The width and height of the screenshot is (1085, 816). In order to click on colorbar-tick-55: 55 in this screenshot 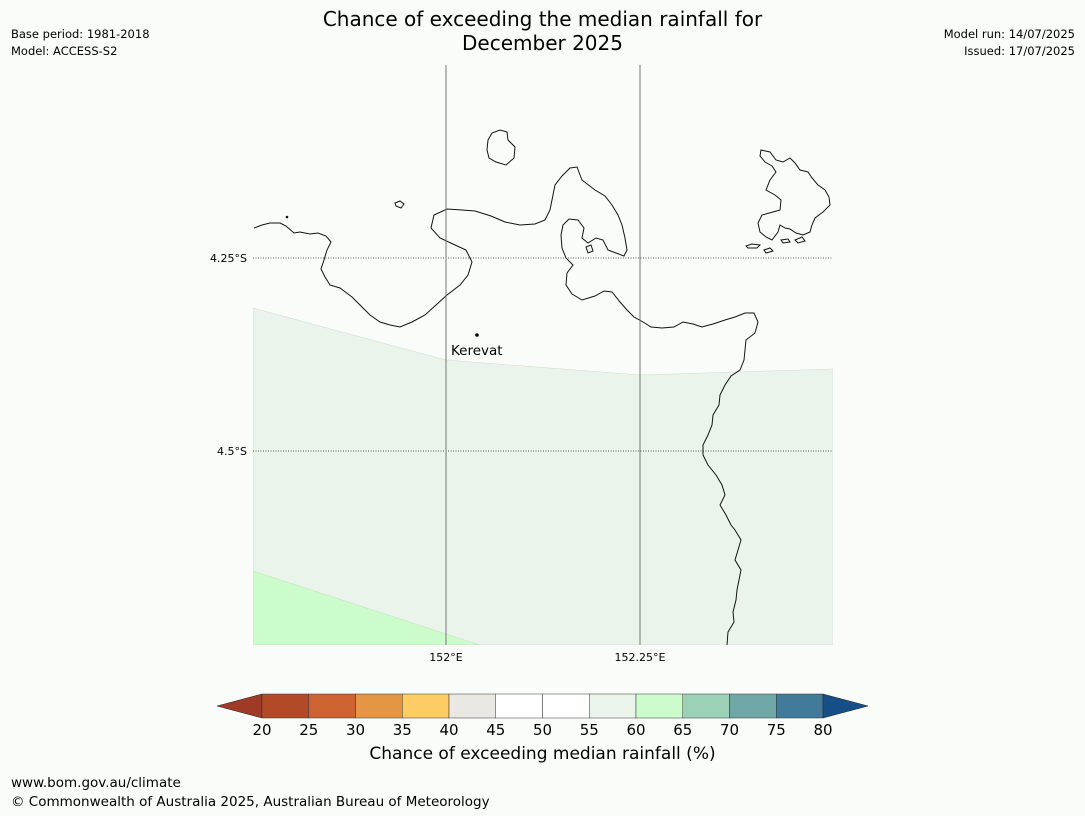, I will do `click(589, 730)`.